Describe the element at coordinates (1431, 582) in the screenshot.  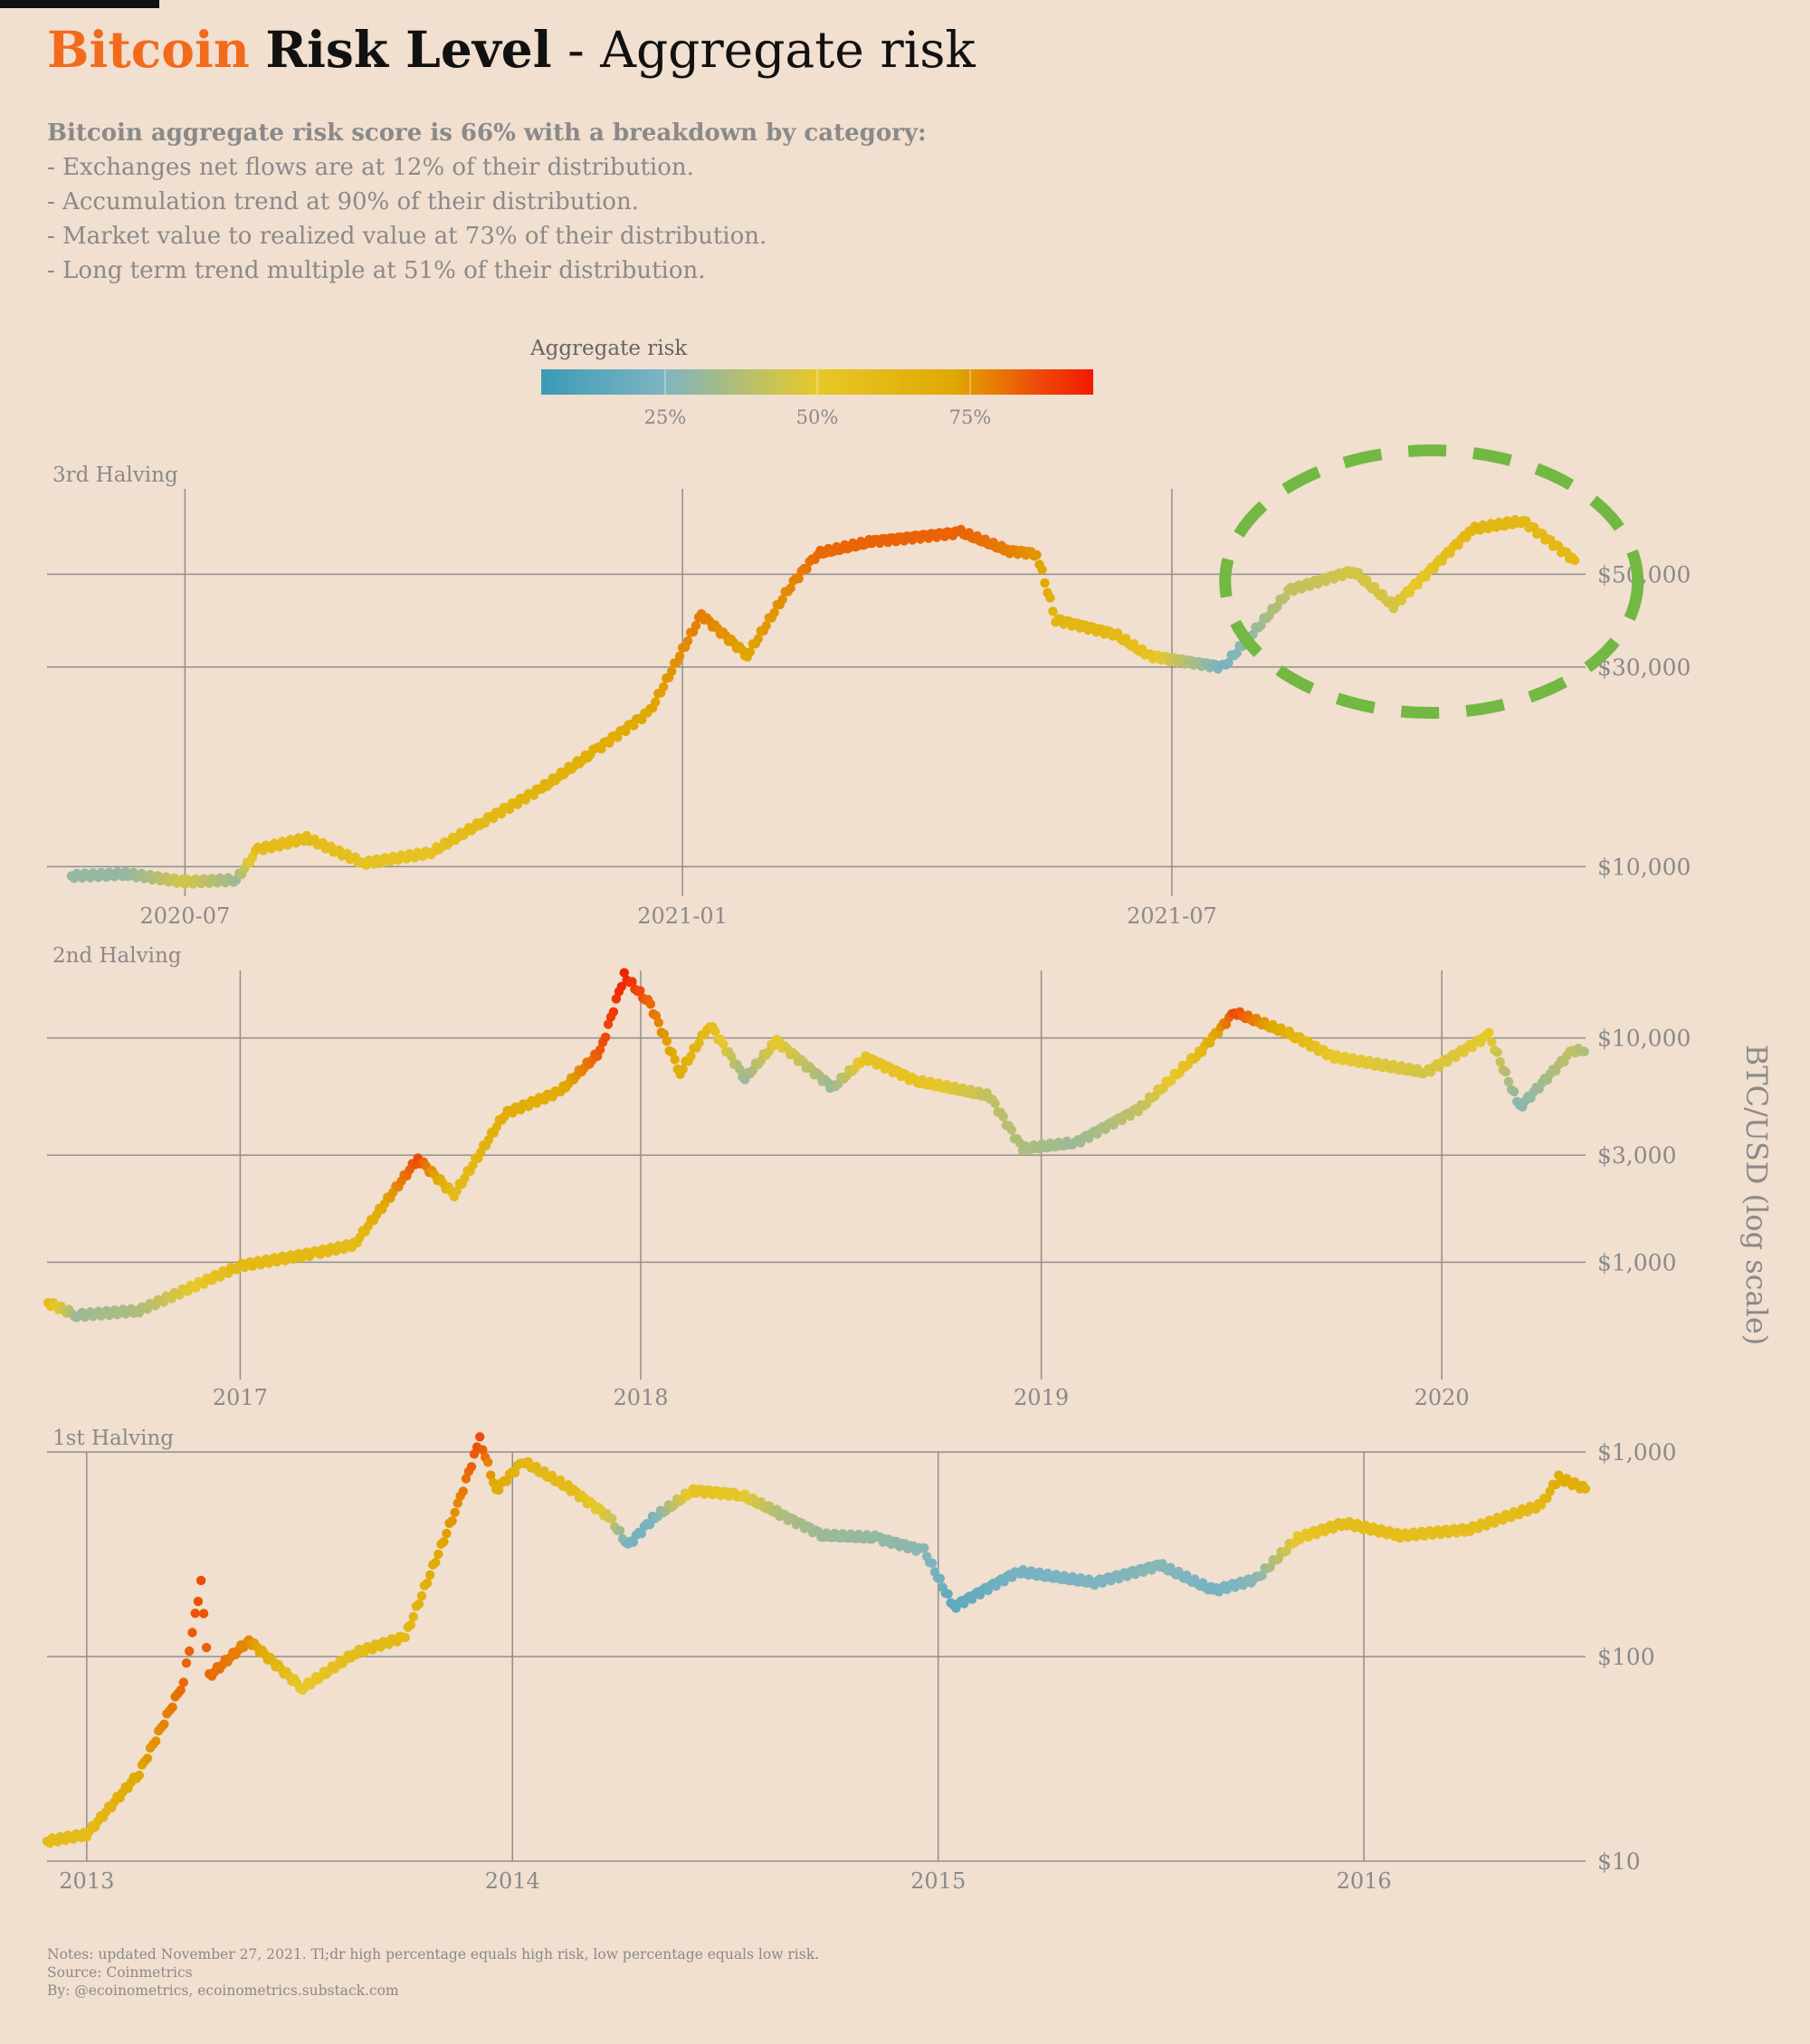
I see `highlight-ellipse` at that location.